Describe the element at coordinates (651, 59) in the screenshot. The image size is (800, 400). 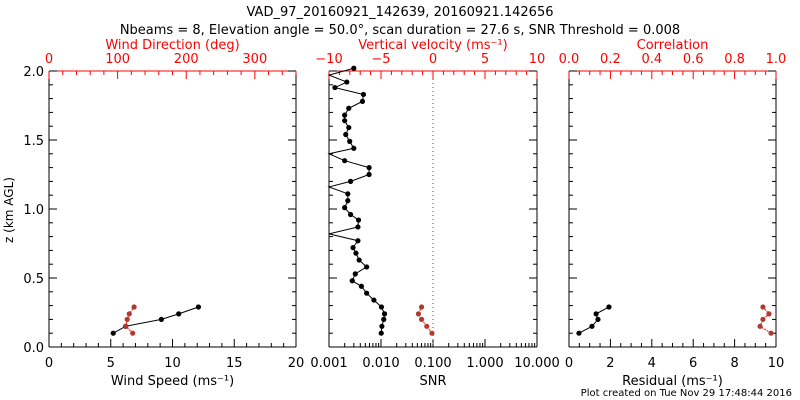
I see `top-x-tick-label: 0.4` at that location.